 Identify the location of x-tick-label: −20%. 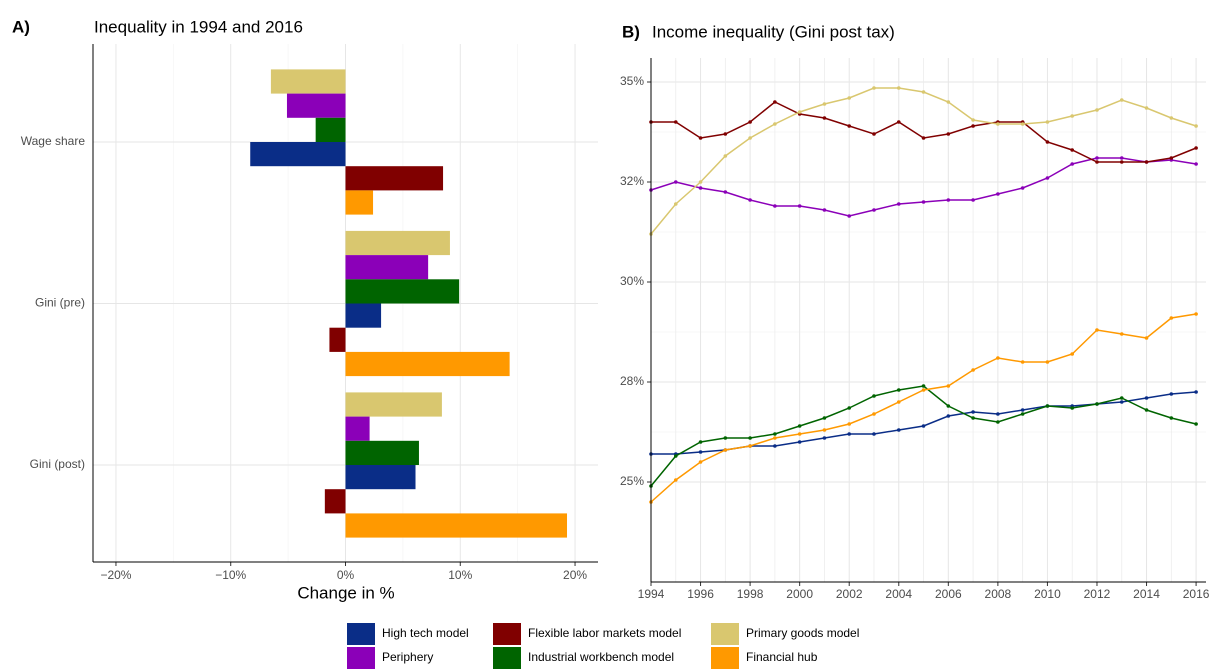
(115, 575).